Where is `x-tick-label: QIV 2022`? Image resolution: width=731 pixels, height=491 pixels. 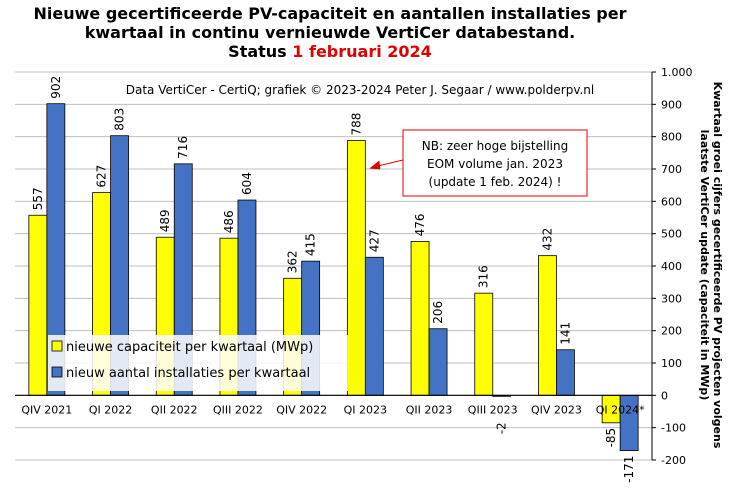
x-tick-label: QIV 2022 is located at coordinates (301, 409).